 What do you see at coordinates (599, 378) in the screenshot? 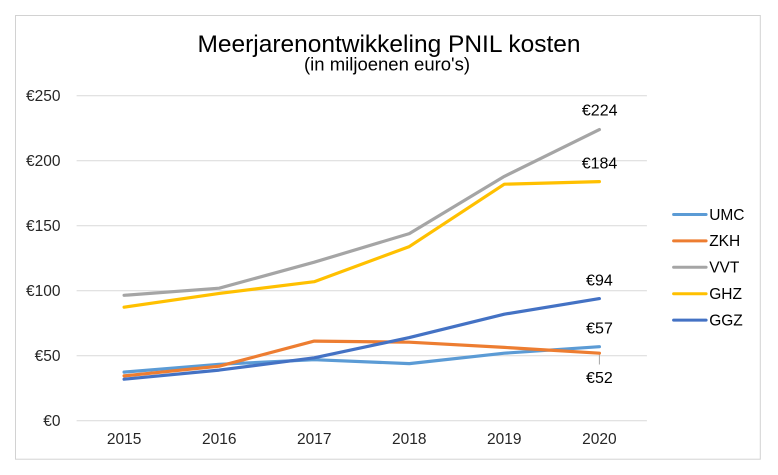
I see `svg-text: €52` at bounding box center [599, 378].